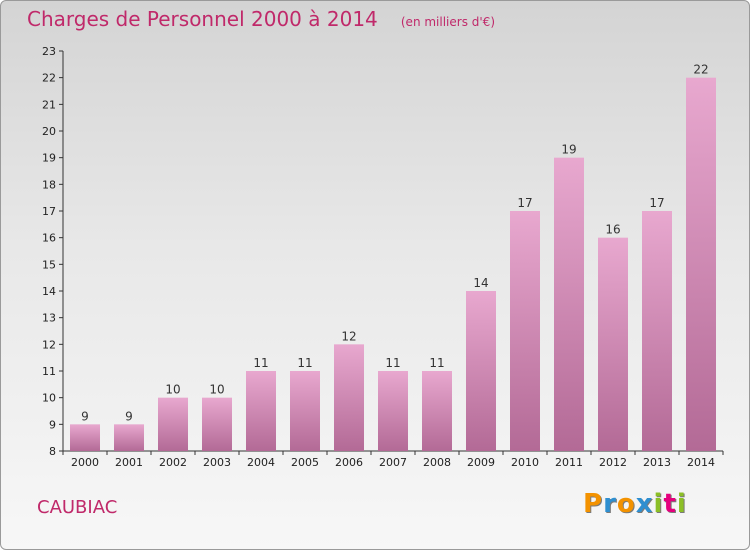  I want to click on bar-2014, so click(701, 264).